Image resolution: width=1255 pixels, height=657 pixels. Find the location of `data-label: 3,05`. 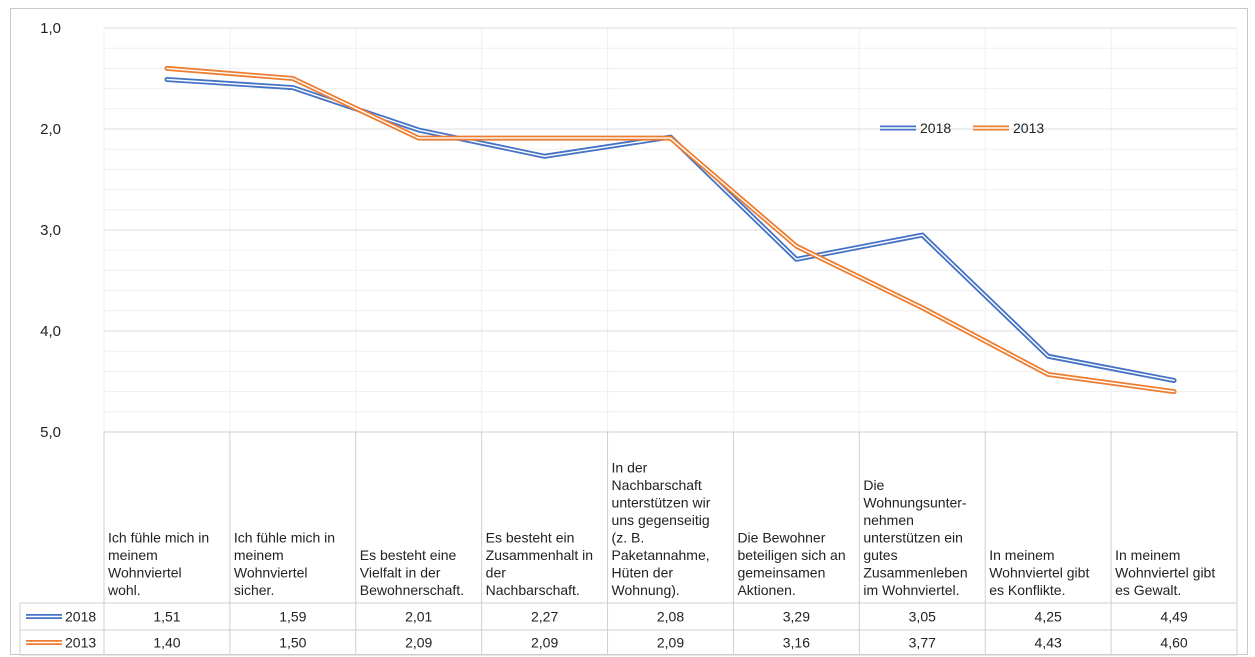

data-label: 3,05 is located at coordinates (922, 617).